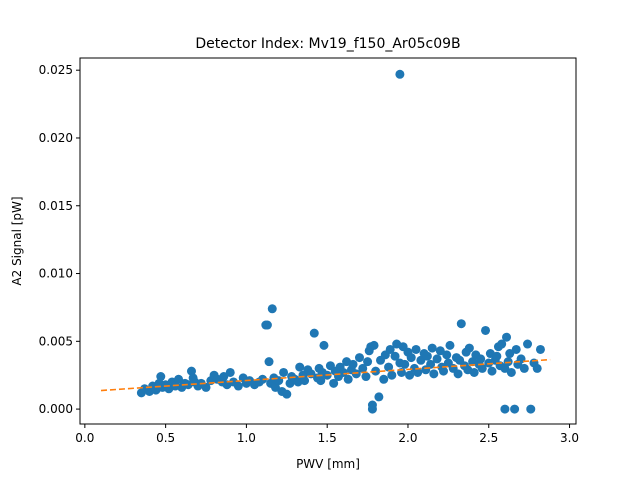 The image size is (640, 480). What do you see at coordinates (56, 138) in the screenshot?
I see `y-tick-label: 0.020` at bounding box center [56, 138].